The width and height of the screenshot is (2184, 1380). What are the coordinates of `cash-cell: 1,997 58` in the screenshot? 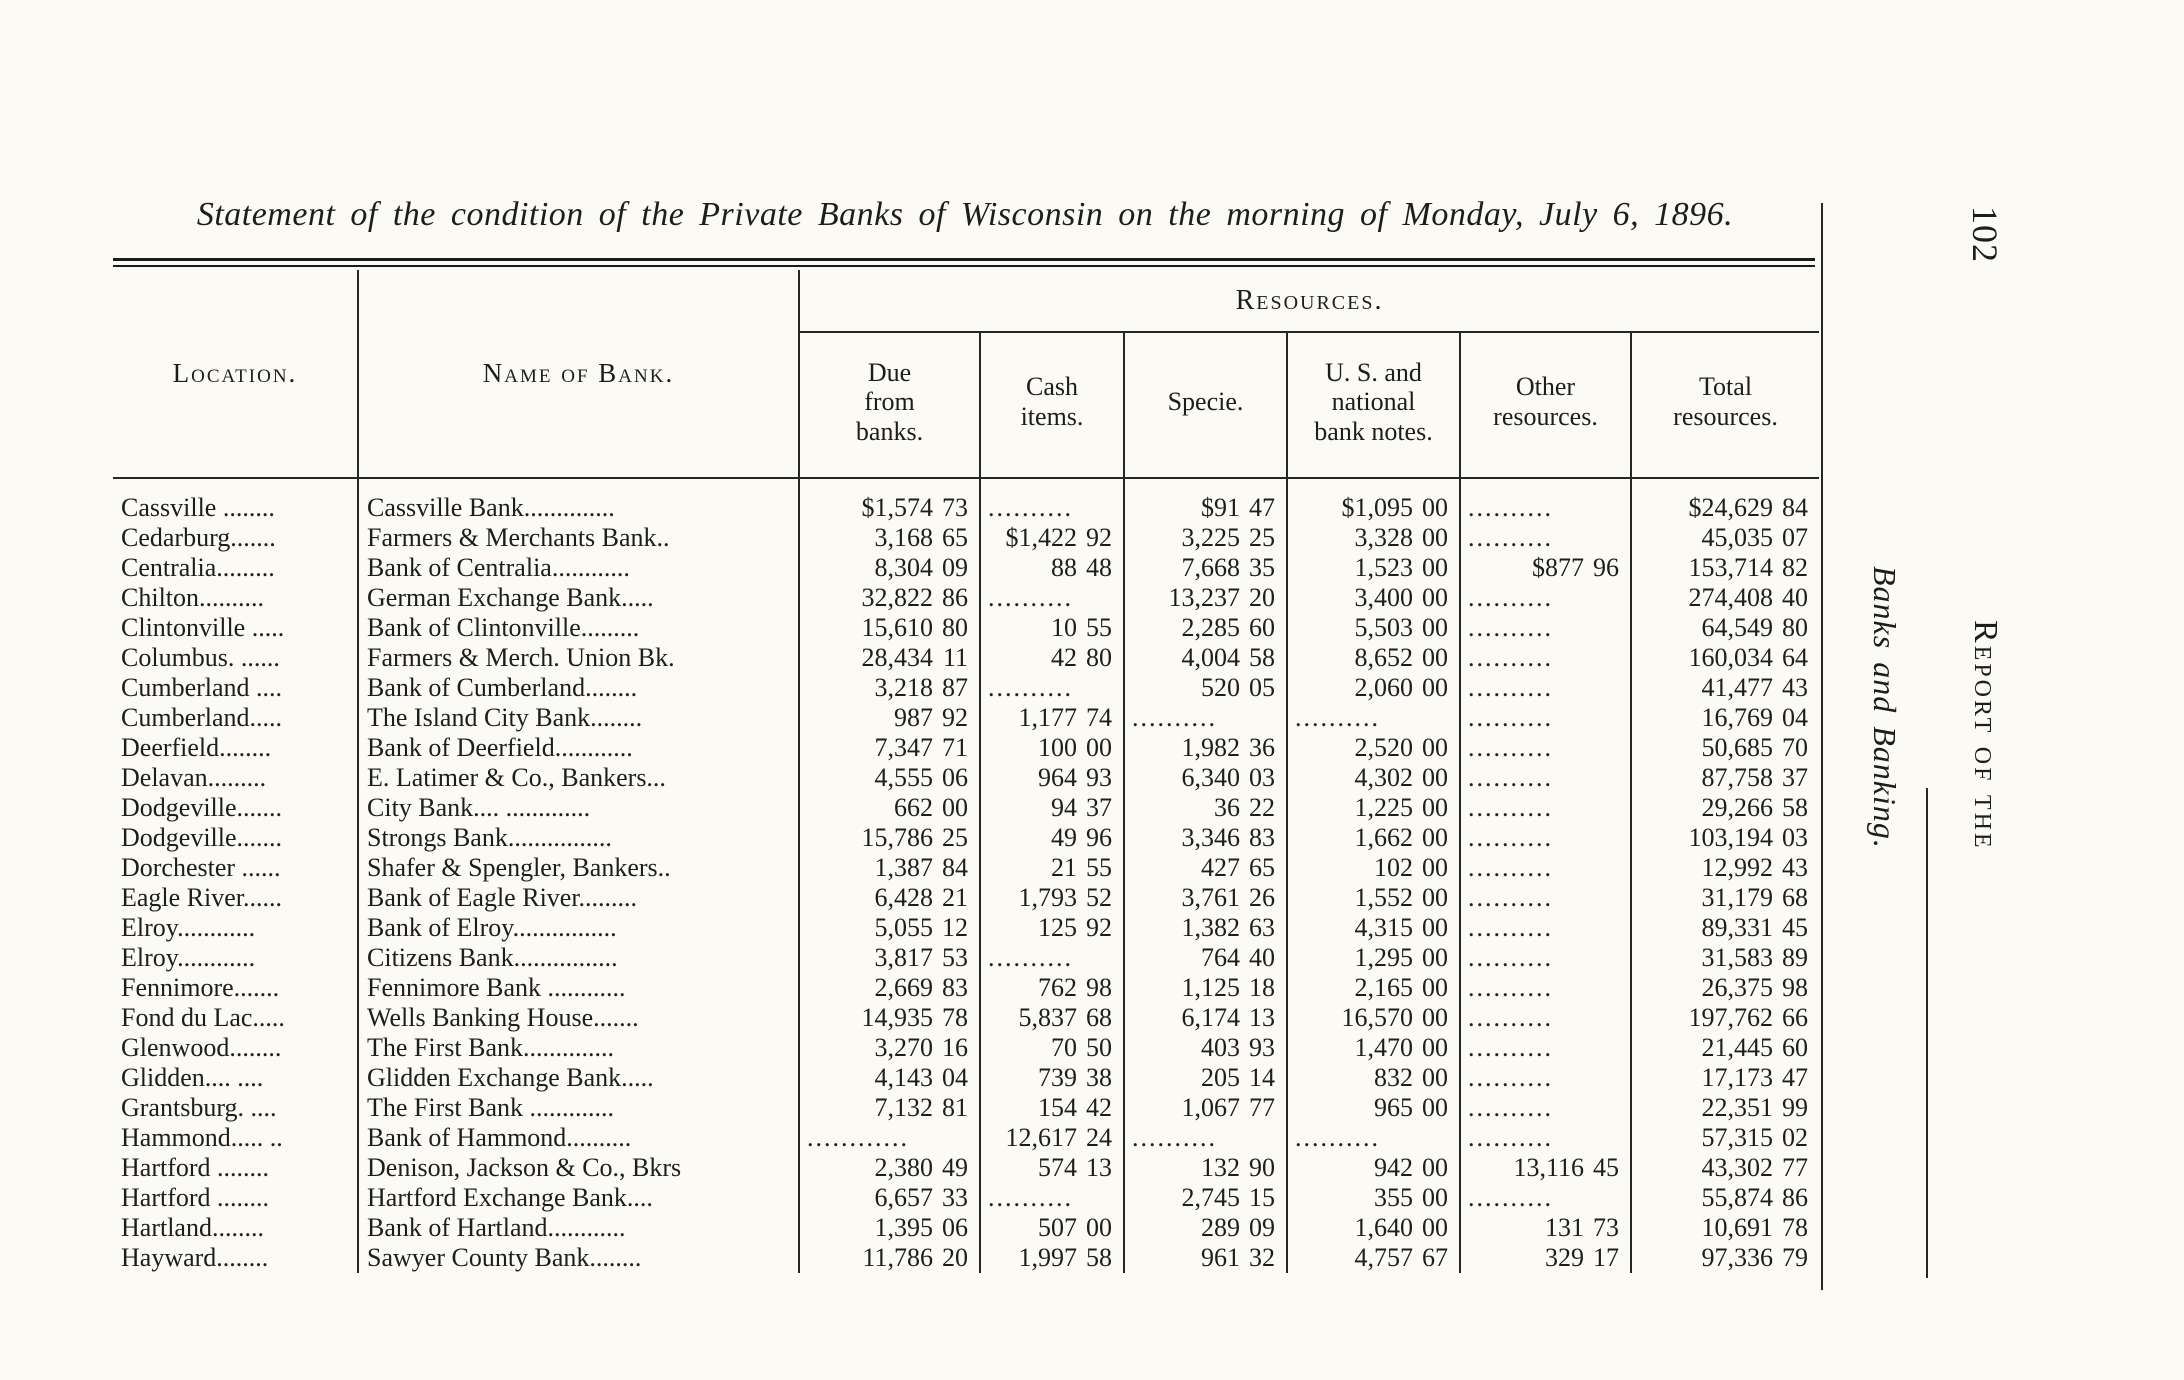 It's located at (1051, 1258).